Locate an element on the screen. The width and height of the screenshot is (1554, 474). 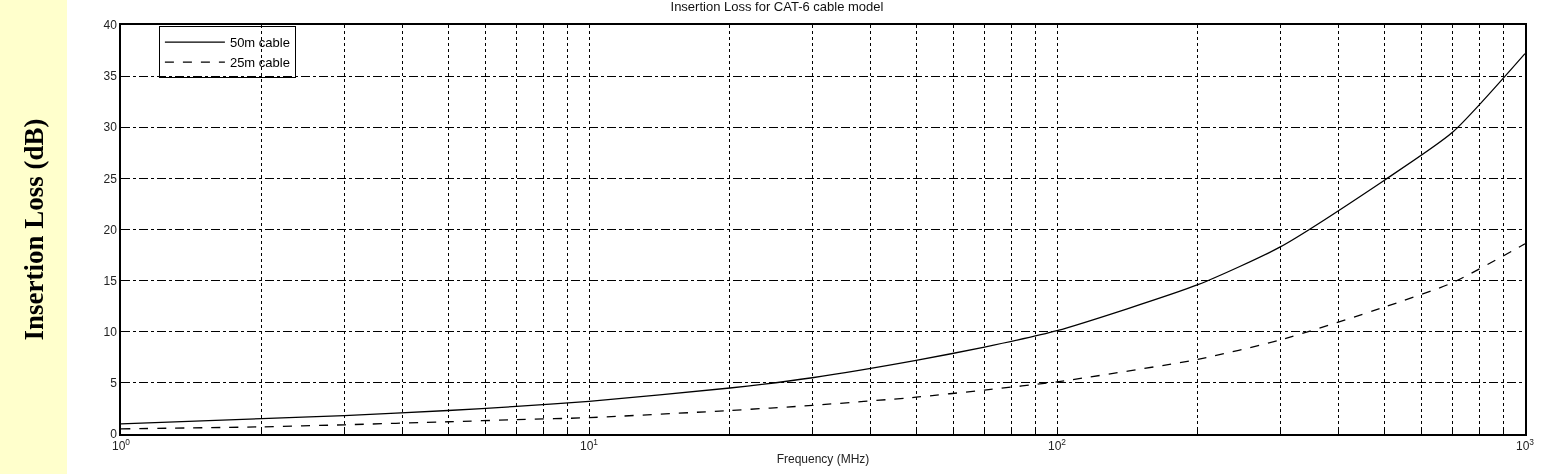
legend-label: 50m cable is located at coordinates (259, 43).